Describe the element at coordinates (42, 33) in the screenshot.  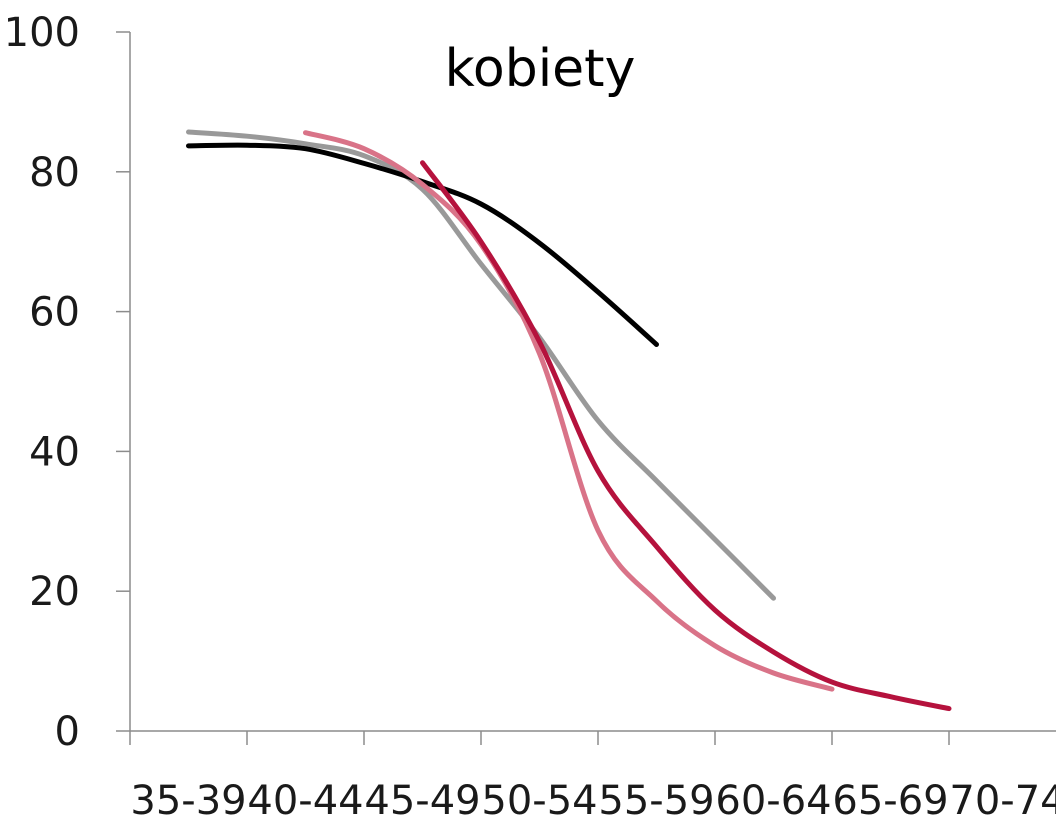
I see `y-tick-label: 100` at that location.